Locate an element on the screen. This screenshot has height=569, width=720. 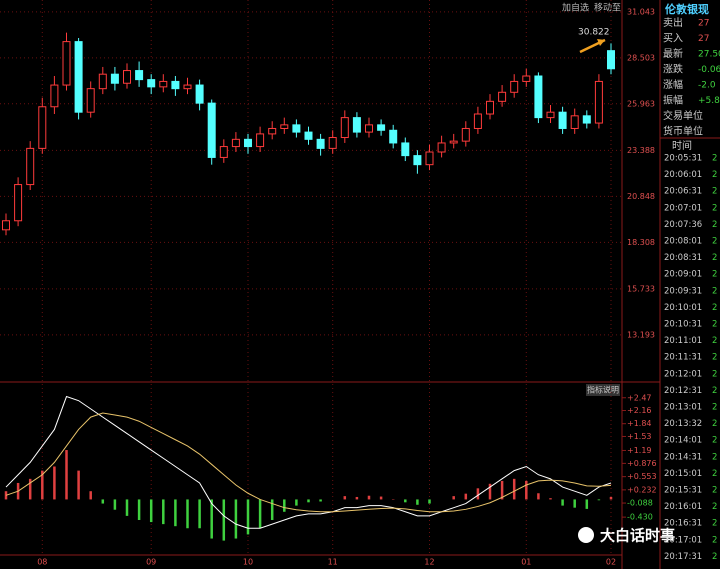
trade-time: 20:12:01 is located at coordinates (683, 374).